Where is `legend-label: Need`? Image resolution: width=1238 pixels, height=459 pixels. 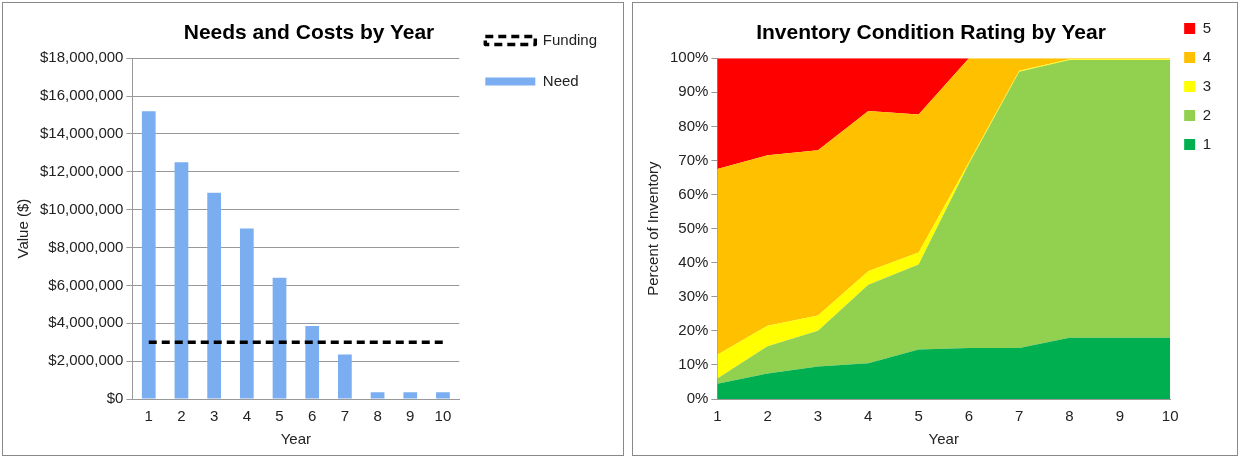
legend-label: Need is located at coordinates (560, 80).